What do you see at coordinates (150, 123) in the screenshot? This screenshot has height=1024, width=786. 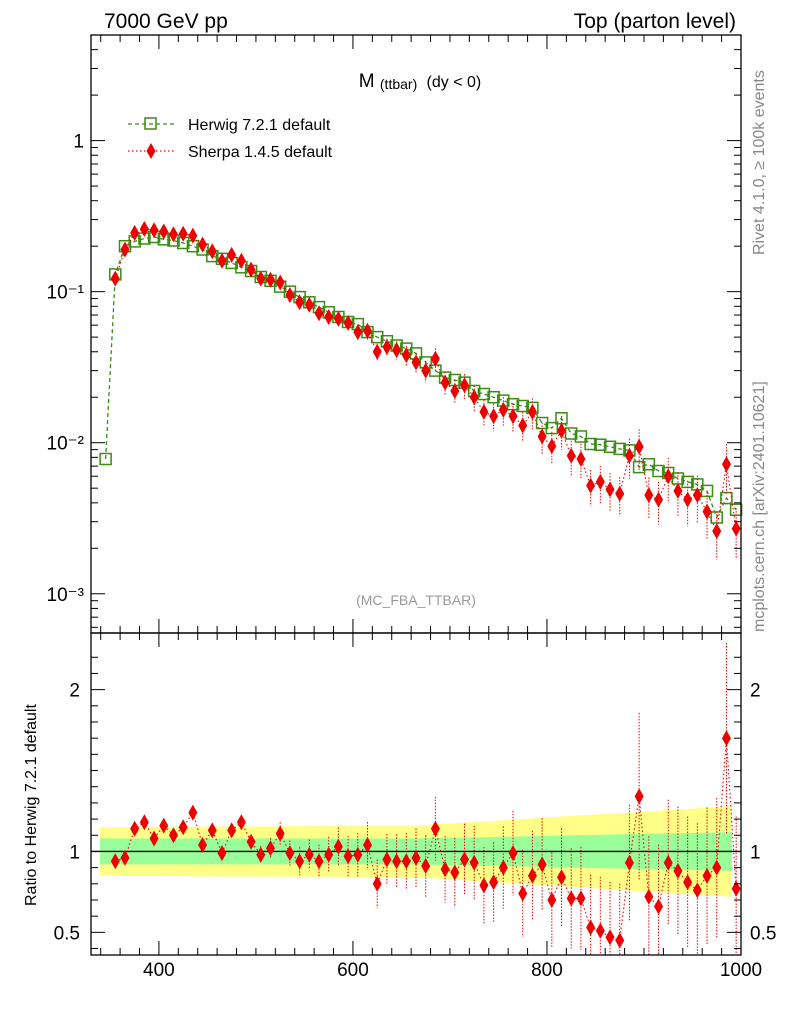 I see `legend-herwig-marker` at bounding box center [150, 123].